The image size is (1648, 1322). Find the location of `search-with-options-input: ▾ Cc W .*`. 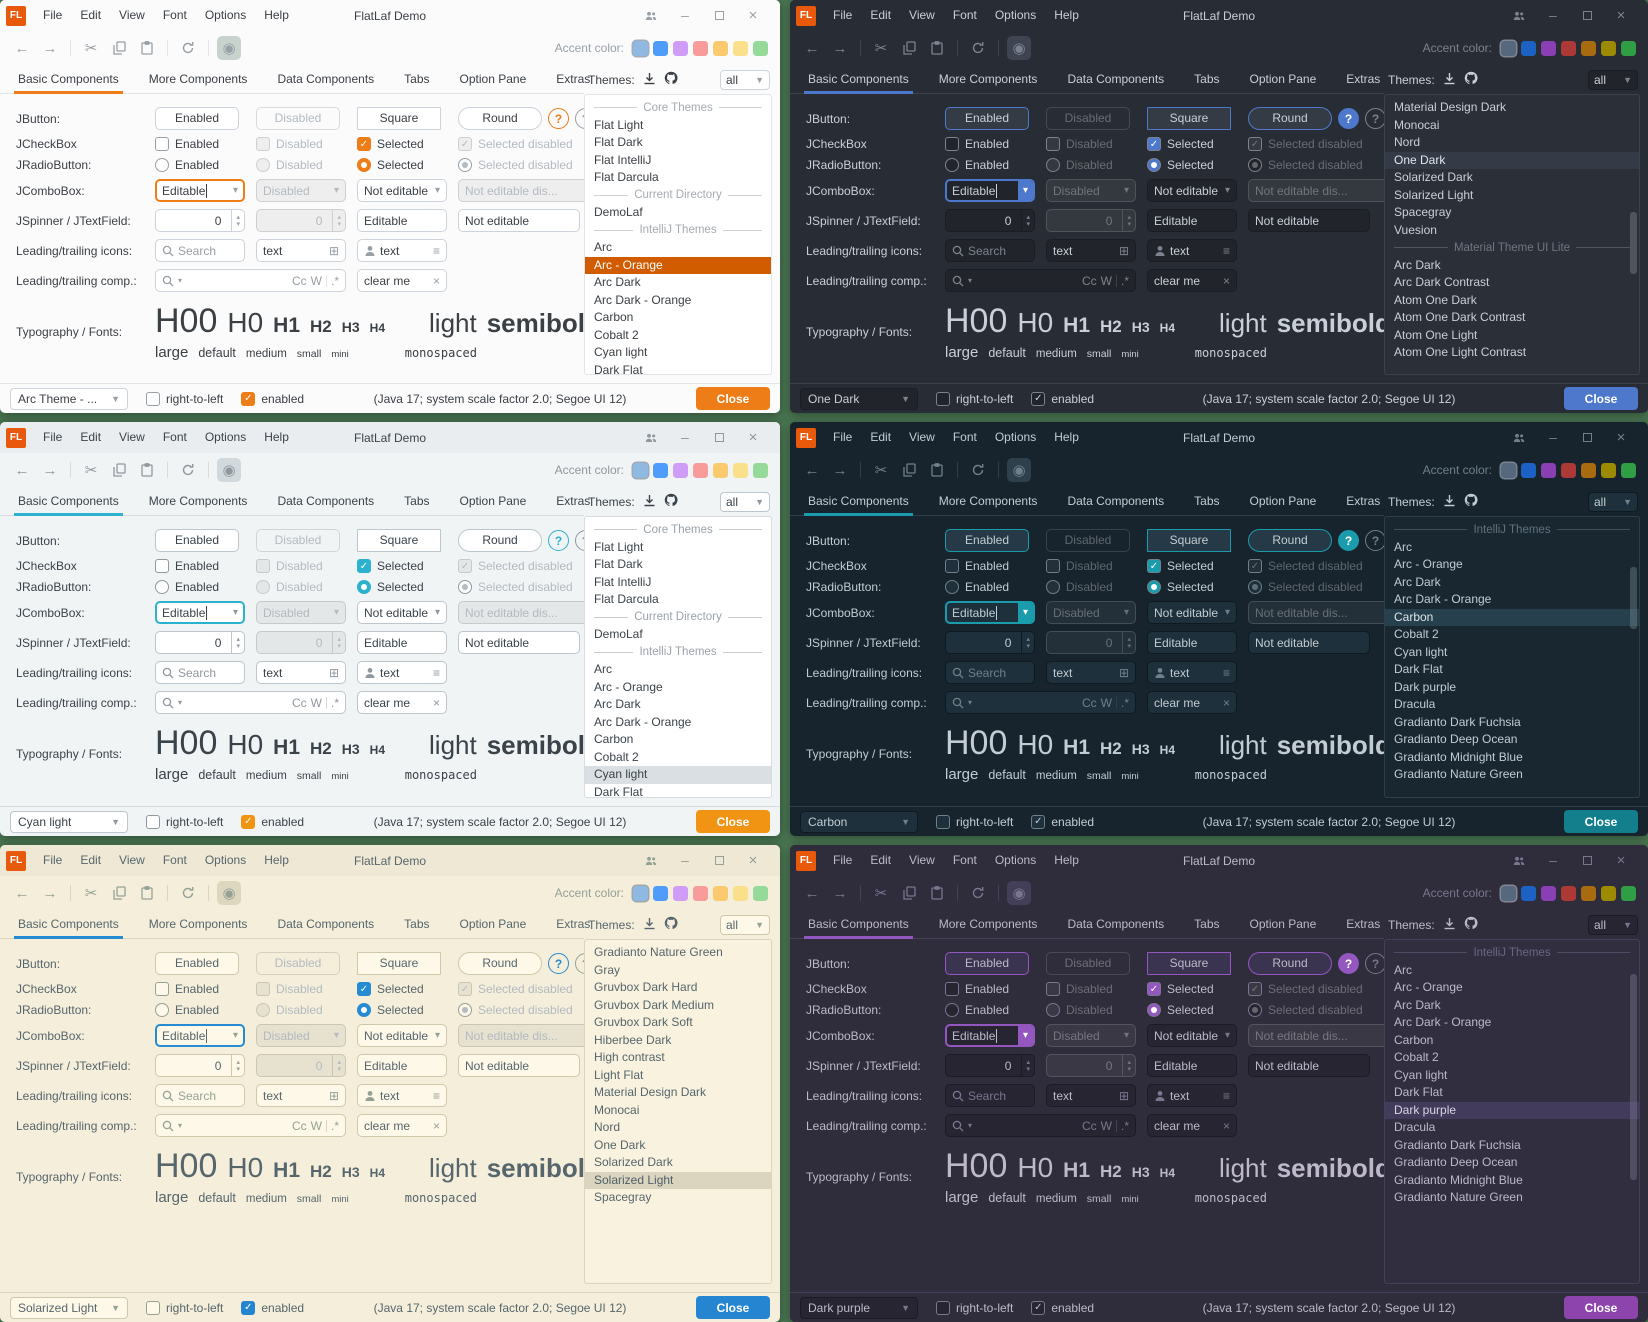

search-with-options-input: ▾ Cc W .* is located at coordinates (1040, 1125).